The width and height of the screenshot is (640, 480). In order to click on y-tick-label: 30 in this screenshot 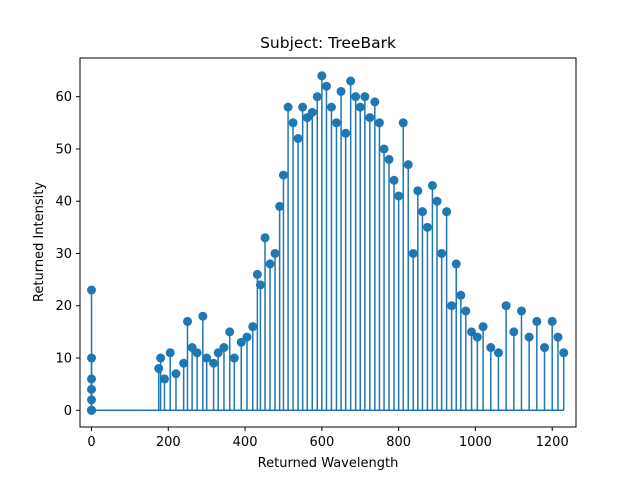, I will do `click(63, 254)`.